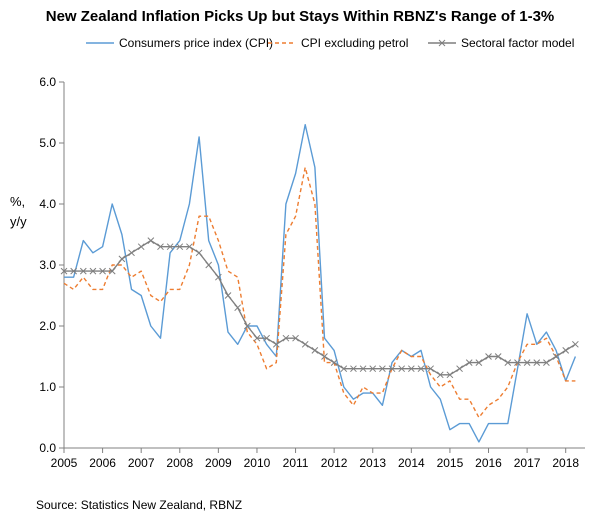 This screenshot has width=600, height=529. I want to click on x-tick-label: 2011, so click(296, 463).